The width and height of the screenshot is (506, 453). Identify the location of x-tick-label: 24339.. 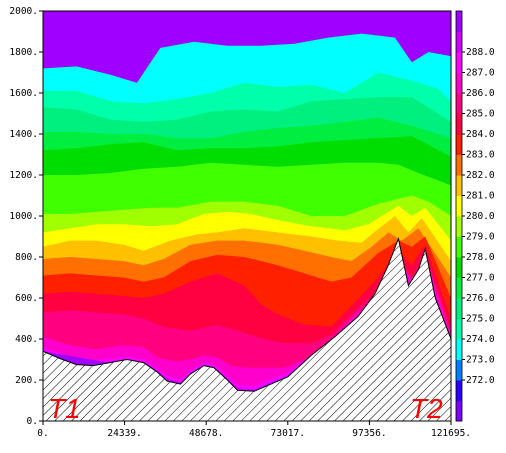
(124, 433).